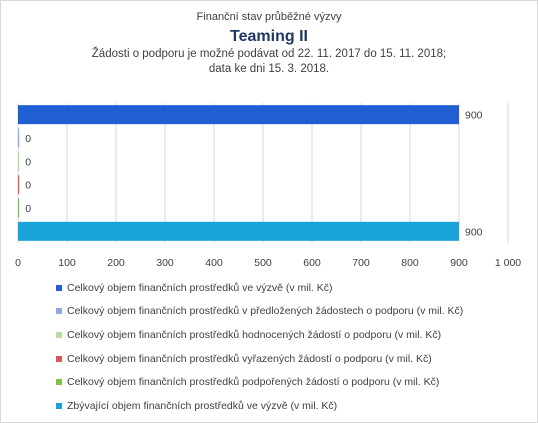  I want to click on data-label-series-5: 0, so click(28, 209).